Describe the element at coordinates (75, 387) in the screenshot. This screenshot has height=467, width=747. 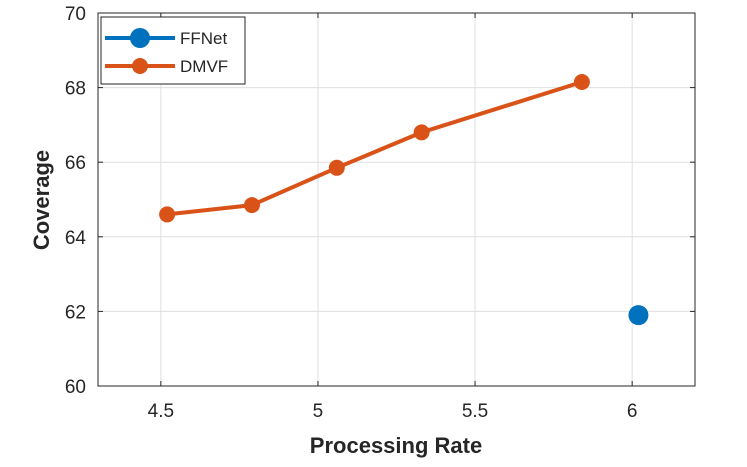
I see `y-tick-label: 60` at that location.